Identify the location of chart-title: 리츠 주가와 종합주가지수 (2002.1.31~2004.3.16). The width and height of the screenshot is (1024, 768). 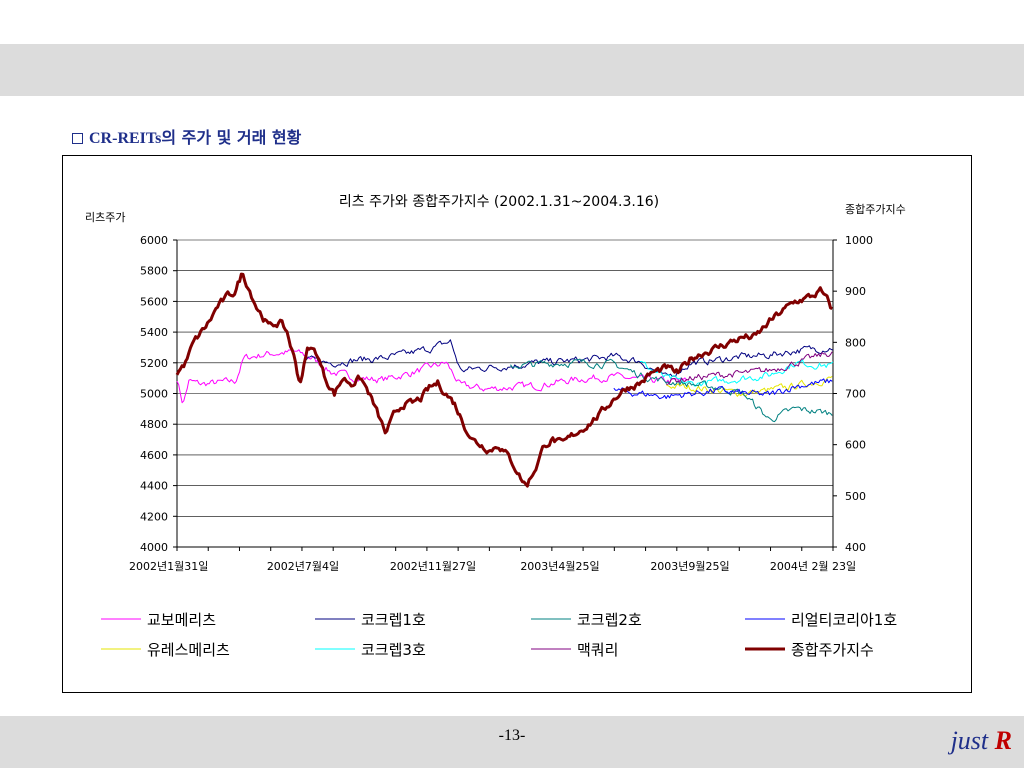
(499, 202).